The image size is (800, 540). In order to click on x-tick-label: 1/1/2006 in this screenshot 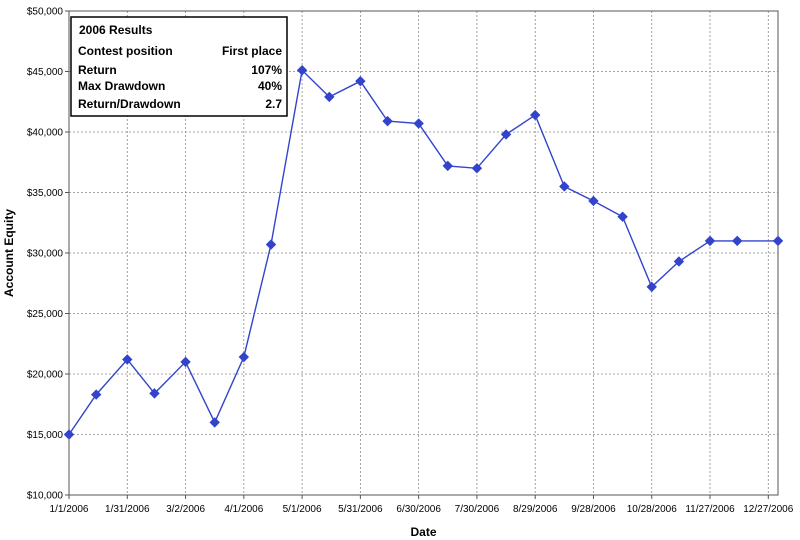, I will do `click(69, 509)`.